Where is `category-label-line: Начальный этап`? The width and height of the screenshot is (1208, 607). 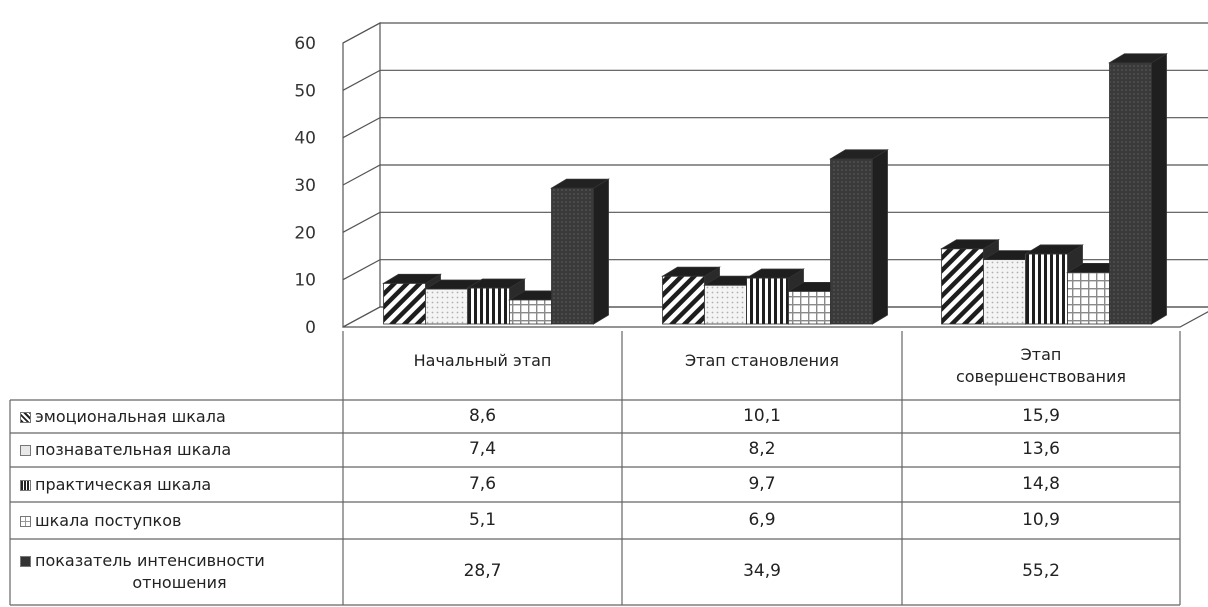
category-label-line: Начальный этап is located at coordinates (482, 360).